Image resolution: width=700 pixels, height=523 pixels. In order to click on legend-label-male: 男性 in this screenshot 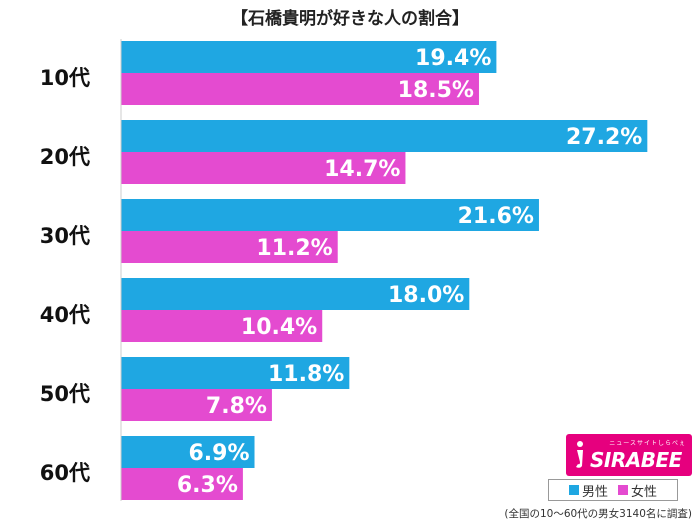, I will do `click(594, 492)`.